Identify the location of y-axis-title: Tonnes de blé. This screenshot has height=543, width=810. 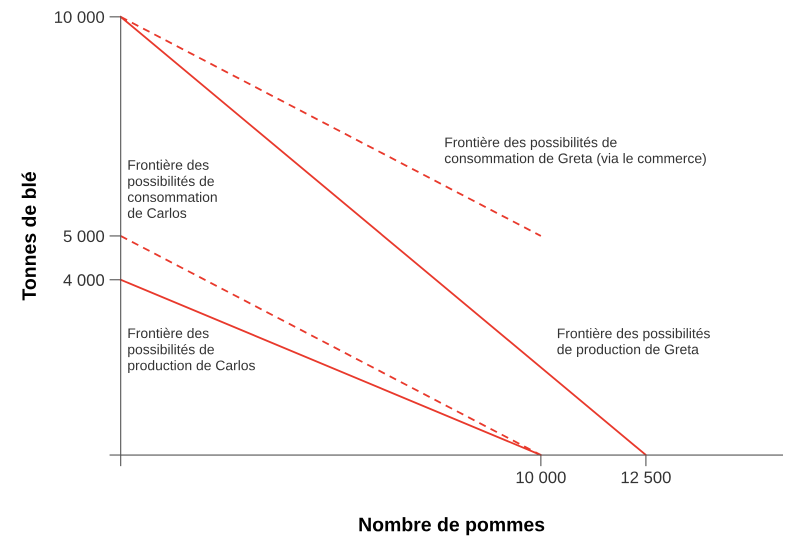
(29, 236).